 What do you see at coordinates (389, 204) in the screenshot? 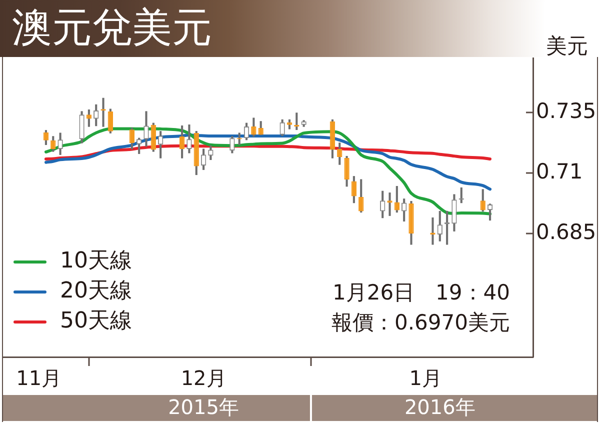
I see `candlestick` at bounding box center [389, 204].